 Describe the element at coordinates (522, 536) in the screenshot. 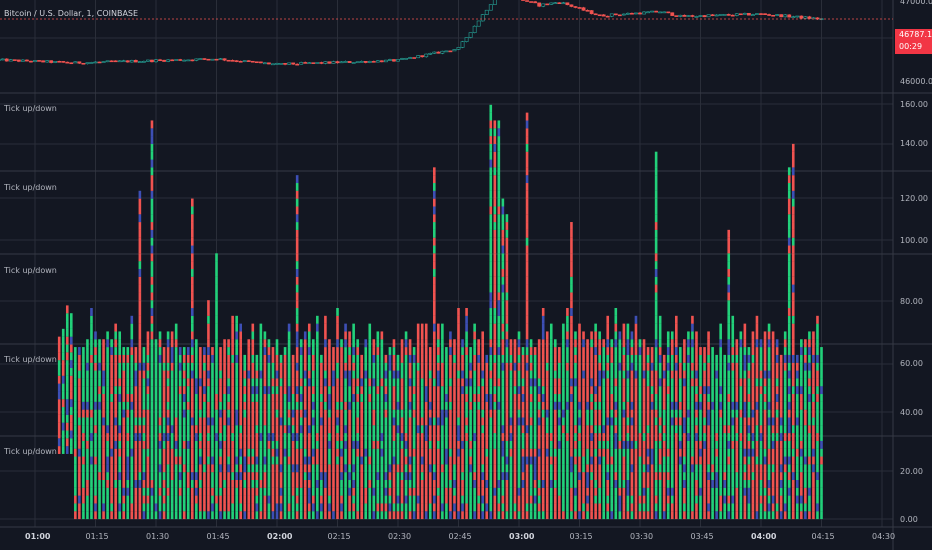

I see `time-axis-label: 03:00` at that location.